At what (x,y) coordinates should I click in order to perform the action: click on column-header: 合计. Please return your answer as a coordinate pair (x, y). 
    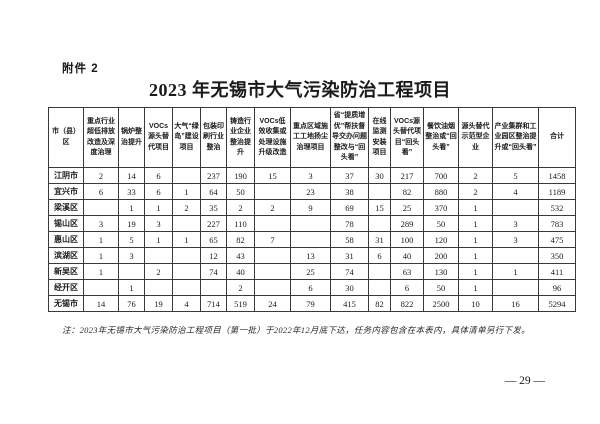
    Looking at the image, I should click on (557, 137).